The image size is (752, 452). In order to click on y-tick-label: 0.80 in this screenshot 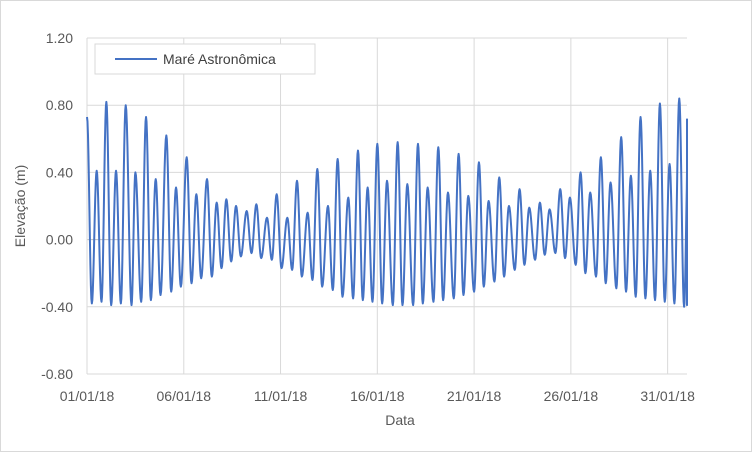, I will do `click(59, 105)`.